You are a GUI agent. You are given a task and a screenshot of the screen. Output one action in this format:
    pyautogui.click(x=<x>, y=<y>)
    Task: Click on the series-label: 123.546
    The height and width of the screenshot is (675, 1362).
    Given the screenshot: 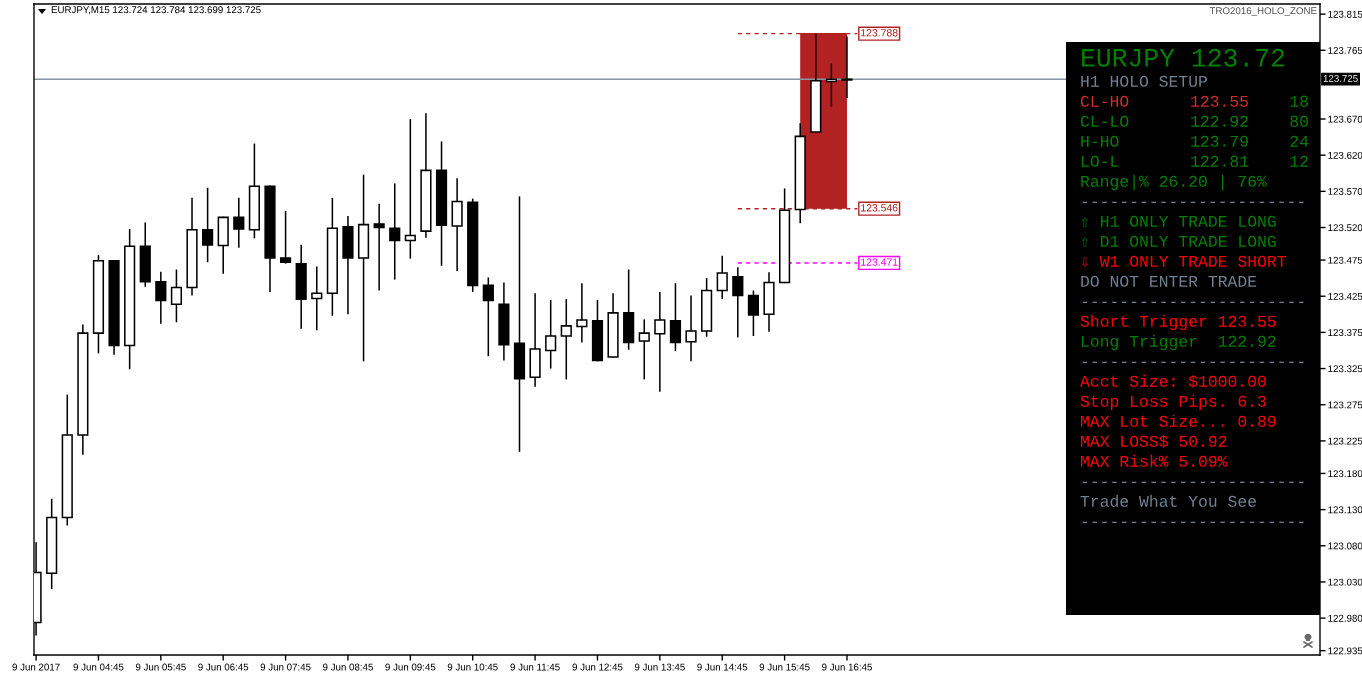 What is the action you would take?
    pyautogui.click(x=879, y=208)
    